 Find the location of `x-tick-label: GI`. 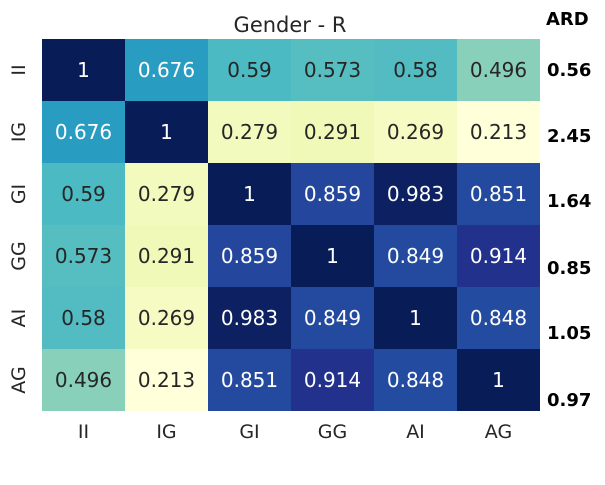

x-tick-label: GI is located at coordinates (249, 432).